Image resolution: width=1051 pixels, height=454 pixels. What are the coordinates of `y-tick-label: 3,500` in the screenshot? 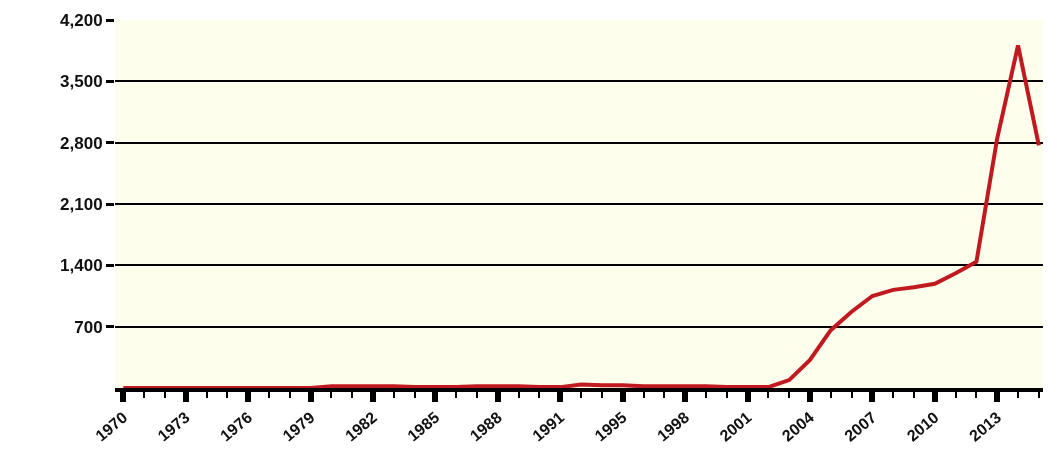 It's located at (81, 82).